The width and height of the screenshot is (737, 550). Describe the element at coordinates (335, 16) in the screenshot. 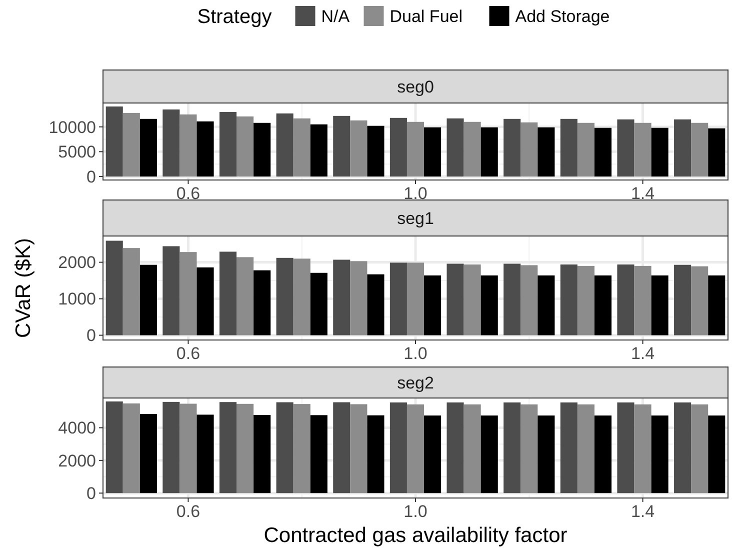

I see `legend-label: N/A` at that location.